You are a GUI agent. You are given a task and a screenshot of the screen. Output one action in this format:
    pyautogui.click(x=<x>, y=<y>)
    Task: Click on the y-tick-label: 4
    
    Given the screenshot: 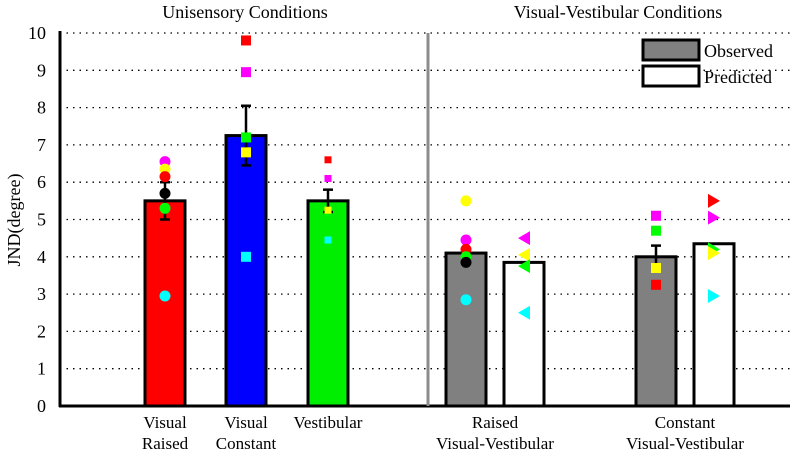 What is the action you would take?
    pyautogui.click(x=41, y=257)
    